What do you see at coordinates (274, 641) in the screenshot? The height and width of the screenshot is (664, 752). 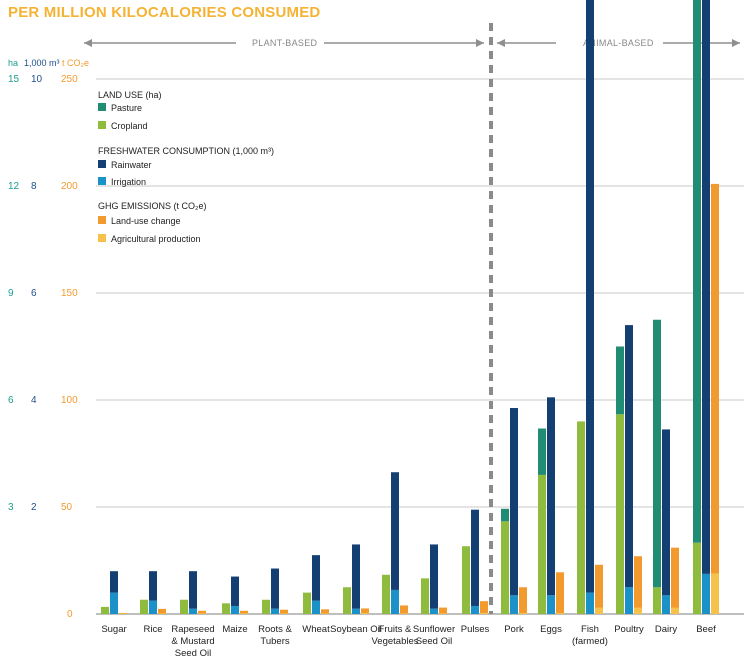 I see `category-label: Tubers` at bounding box center [274, 641].